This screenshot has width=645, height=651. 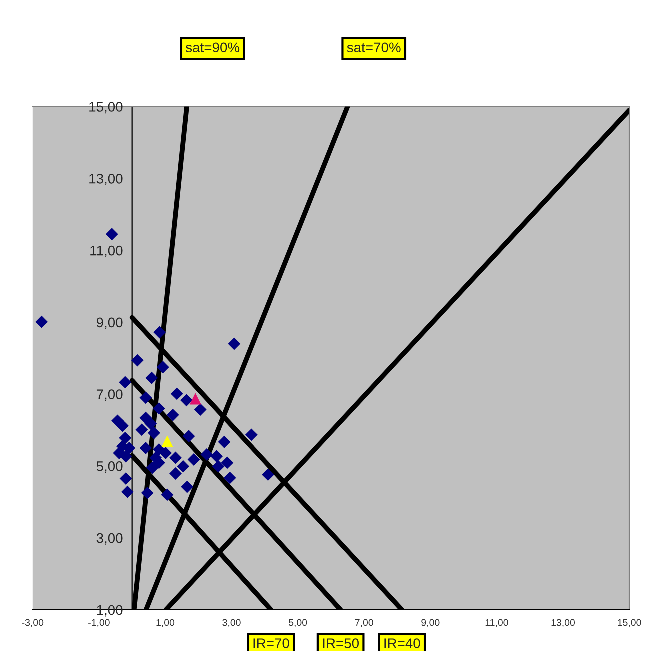 I want to click on y-tick-label: 11,00, so click(x=106, y=252).